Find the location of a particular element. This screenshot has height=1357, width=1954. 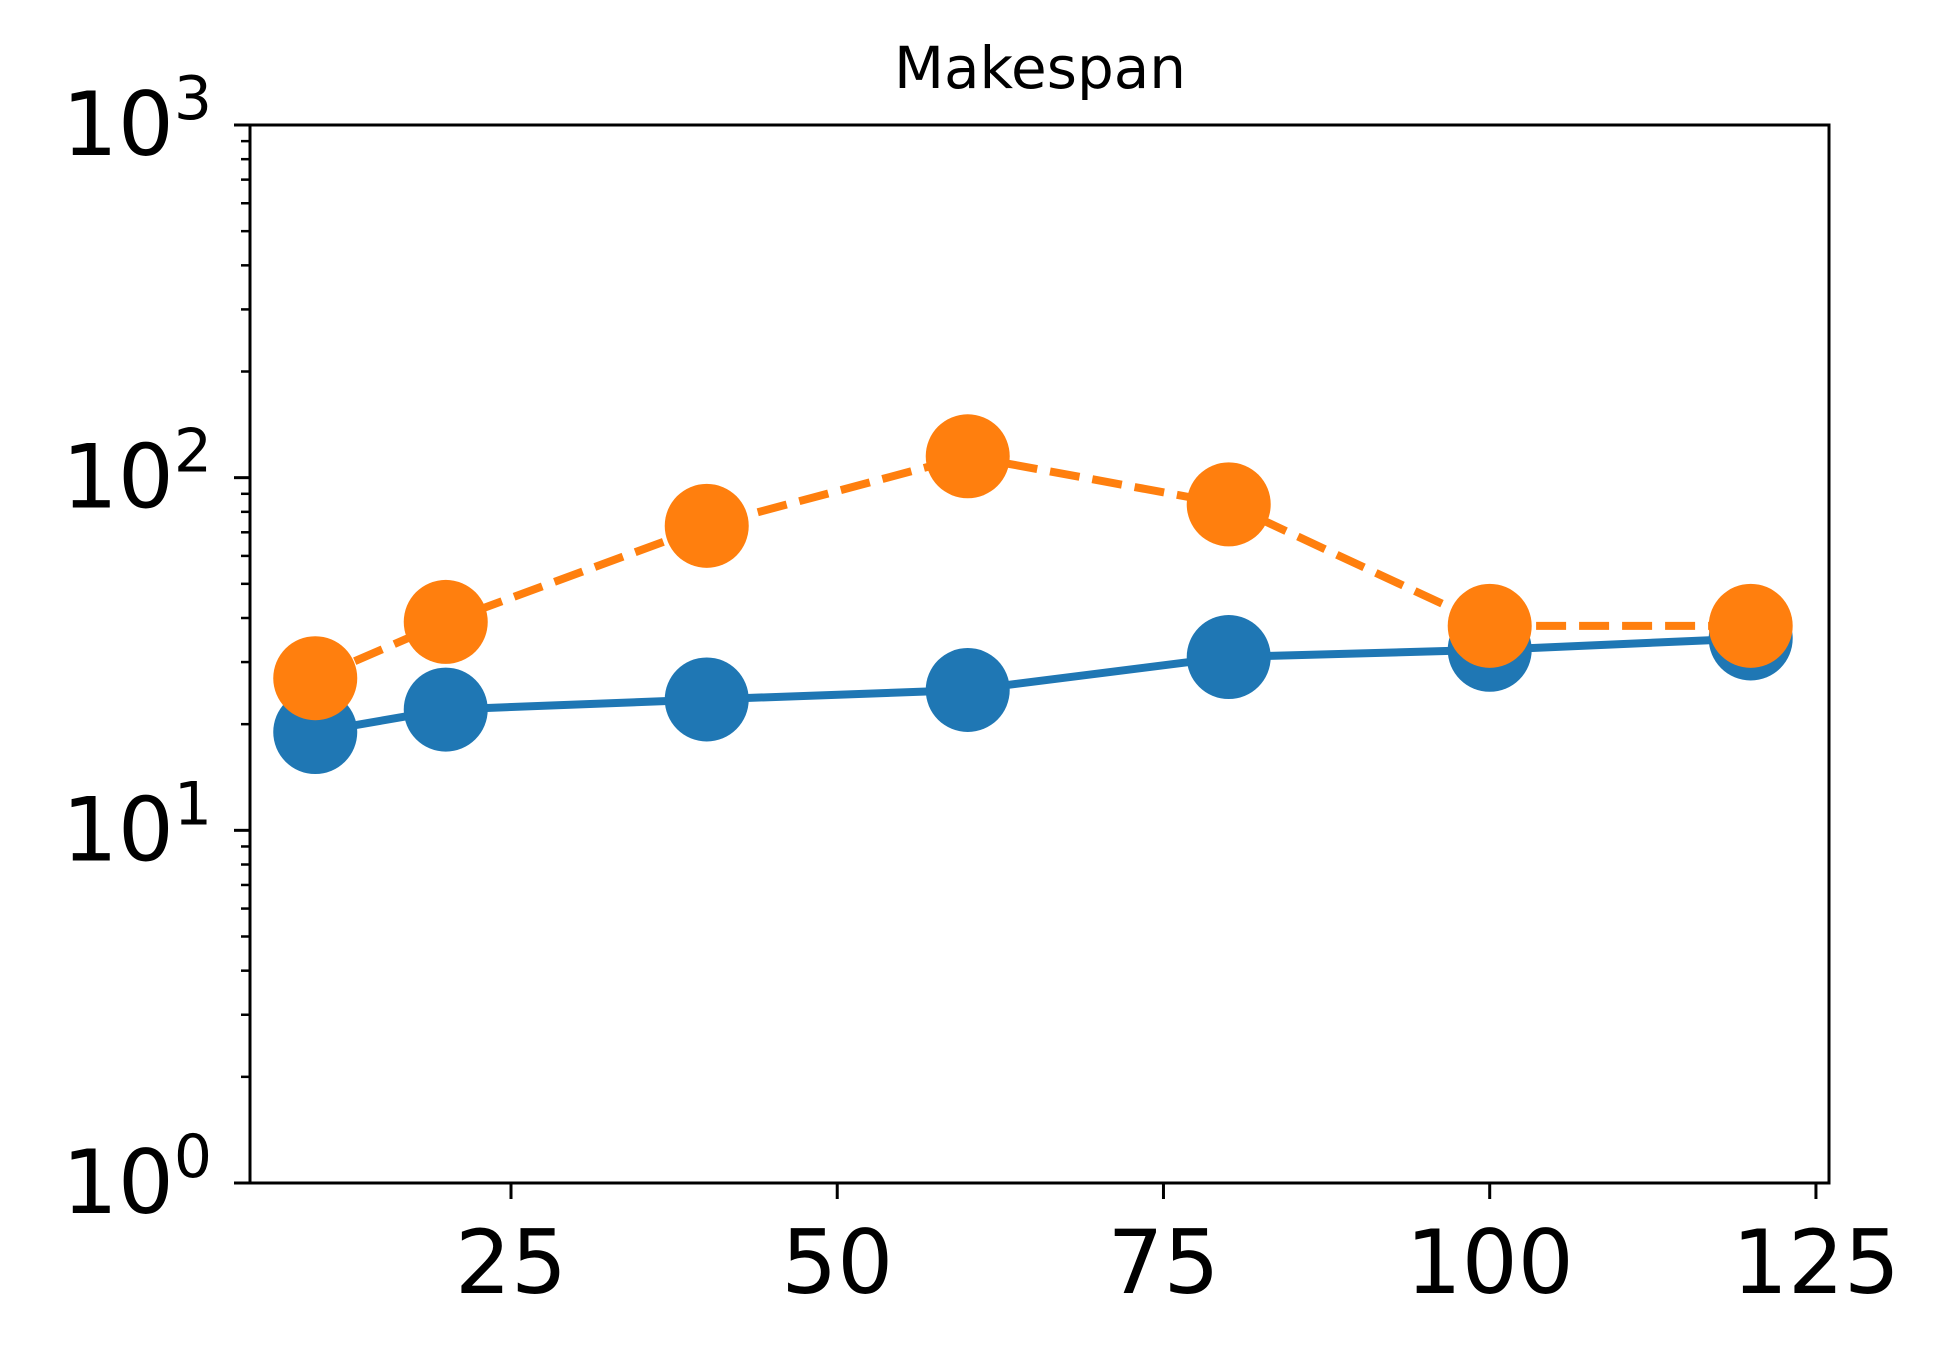

y-tick-label: 10³ is located at coordinates (137, 120).